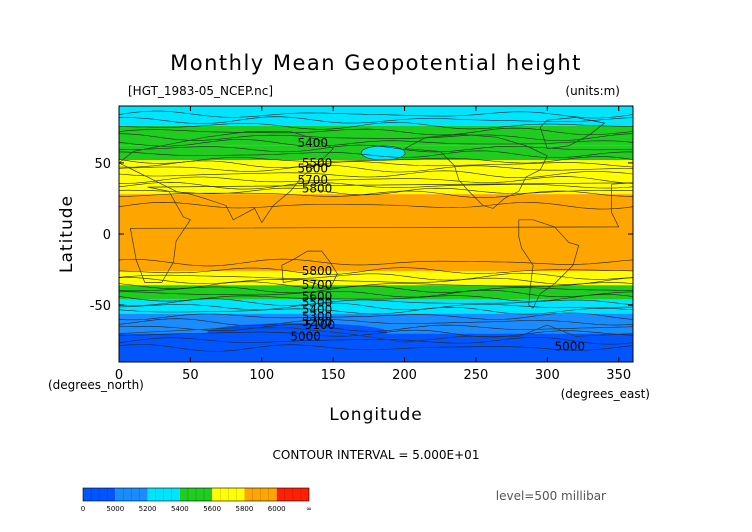 Image resolution: width=752 pixels, height=532 pixels. What do you see at coordinates (312, 143) in the screenshot?
I see `contour-label: 5400` at bounding box center [312, 143].